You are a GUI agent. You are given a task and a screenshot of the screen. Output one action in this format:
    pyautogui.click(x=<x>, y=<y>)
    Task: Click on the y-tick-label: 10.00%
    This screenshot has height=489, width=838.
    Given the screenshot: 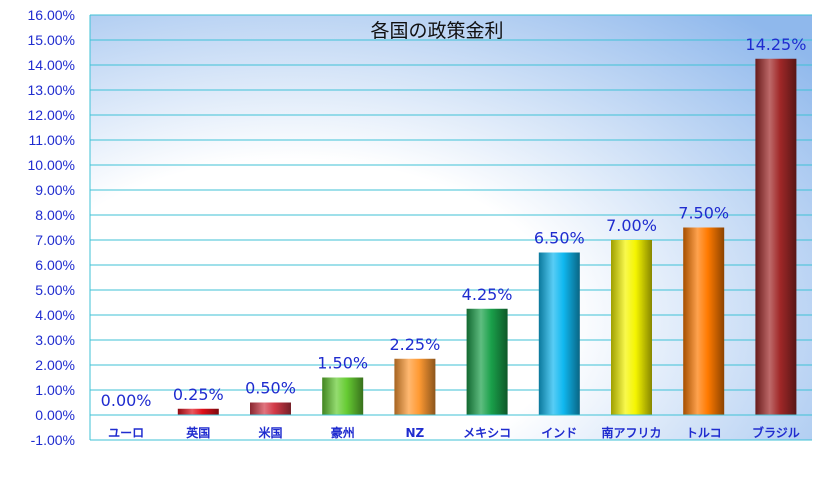 What is the action you would take?
    pyautogui.click(x=51, y=165)
    